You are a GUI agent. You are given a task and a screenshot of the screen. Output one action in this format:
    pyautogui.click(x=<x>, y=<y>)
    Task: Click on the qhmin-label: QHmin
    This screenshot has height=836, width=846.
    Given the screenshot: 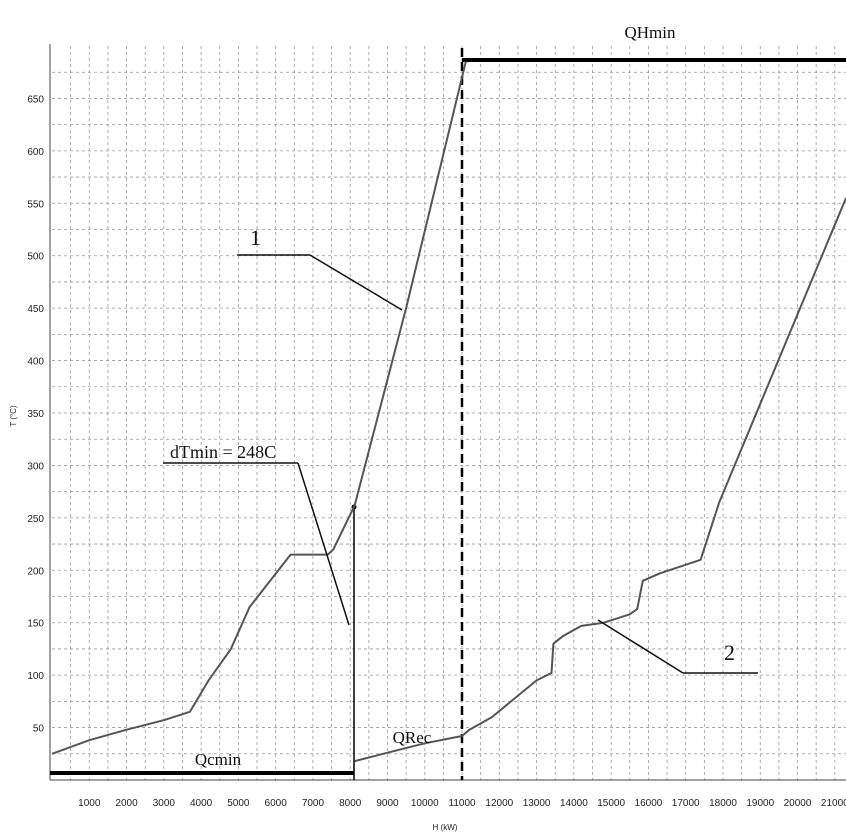 What is the action you would take?
    pyautogui.click(x=651, y=32)
    